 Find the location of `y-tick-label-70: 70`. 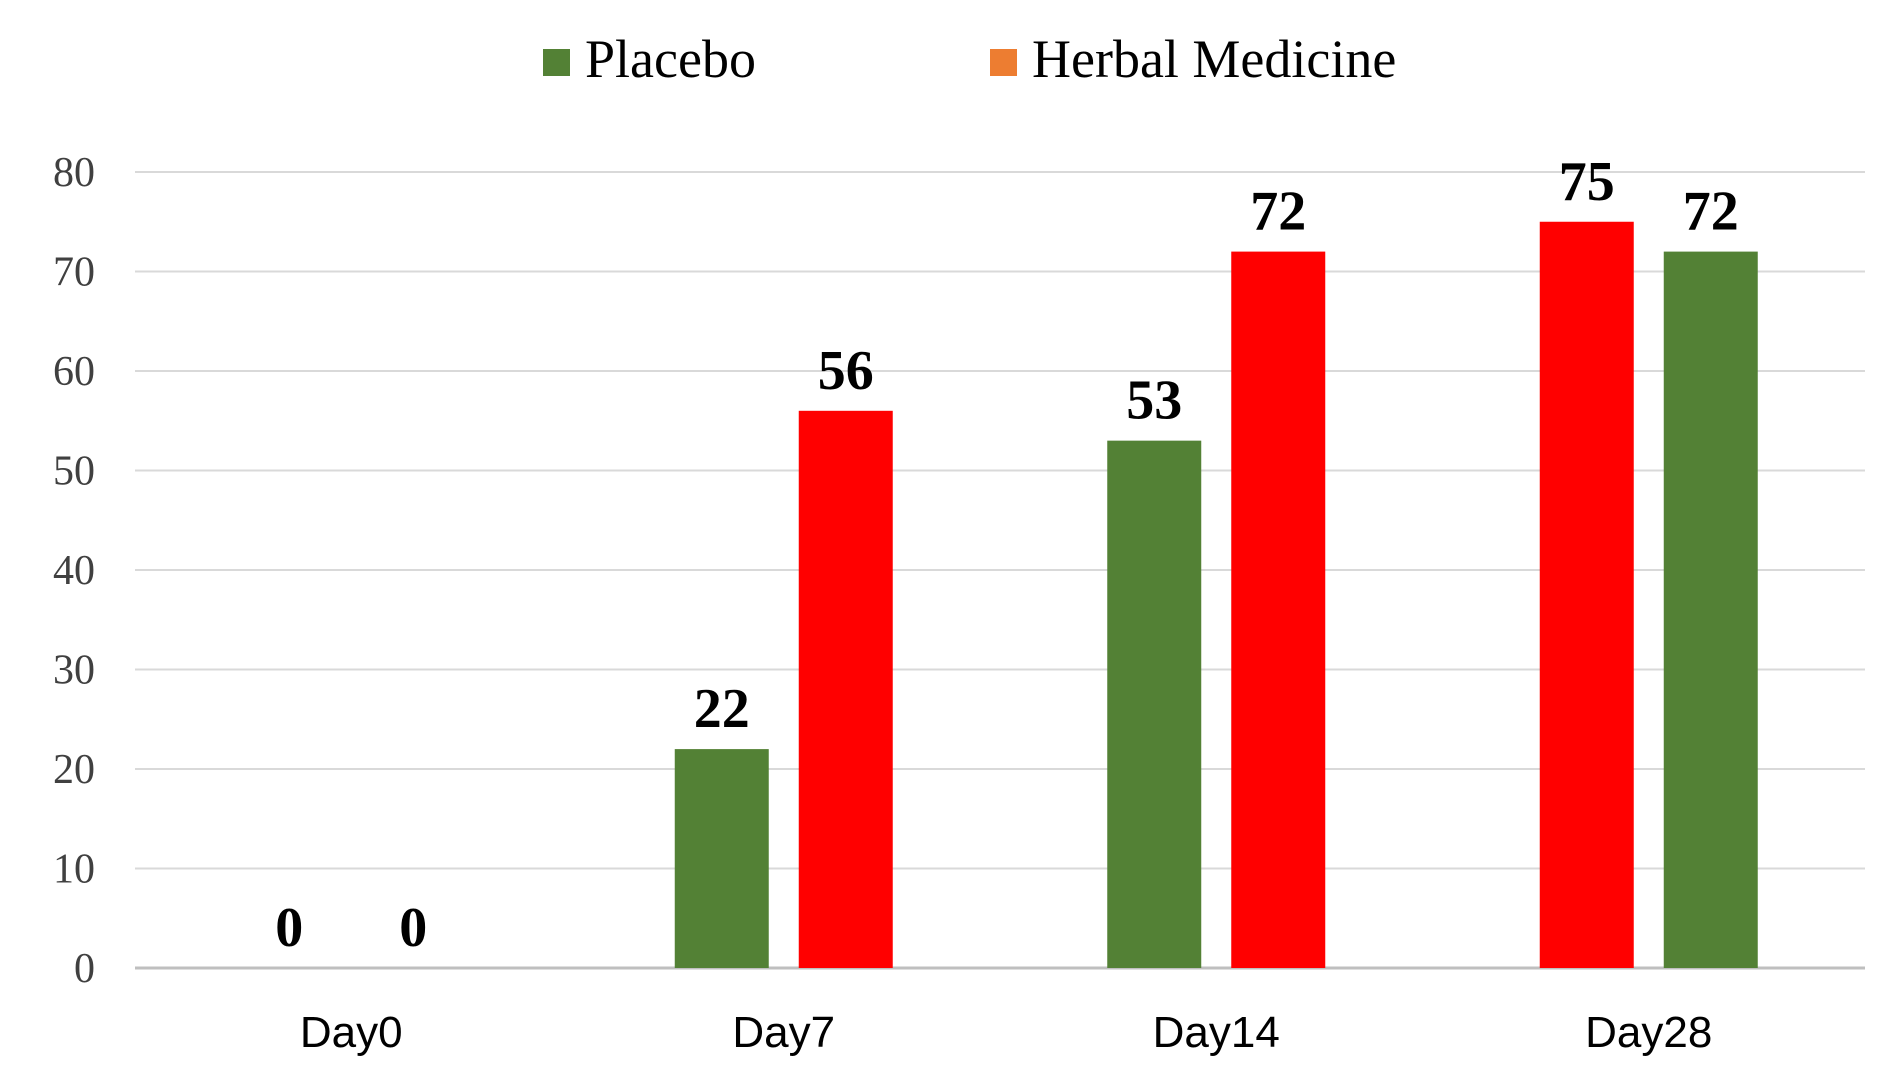

y-tick-label-70: 70 is located at coordinates (74, 273).